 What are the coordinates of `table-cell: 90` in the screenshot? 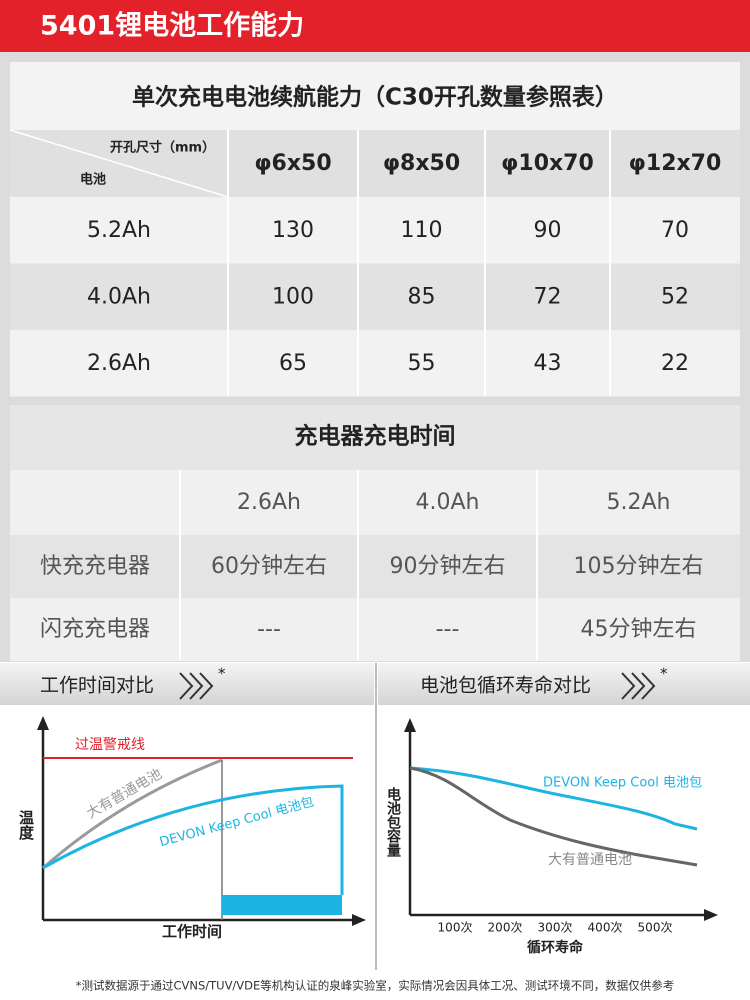 It's located at (548, 230).